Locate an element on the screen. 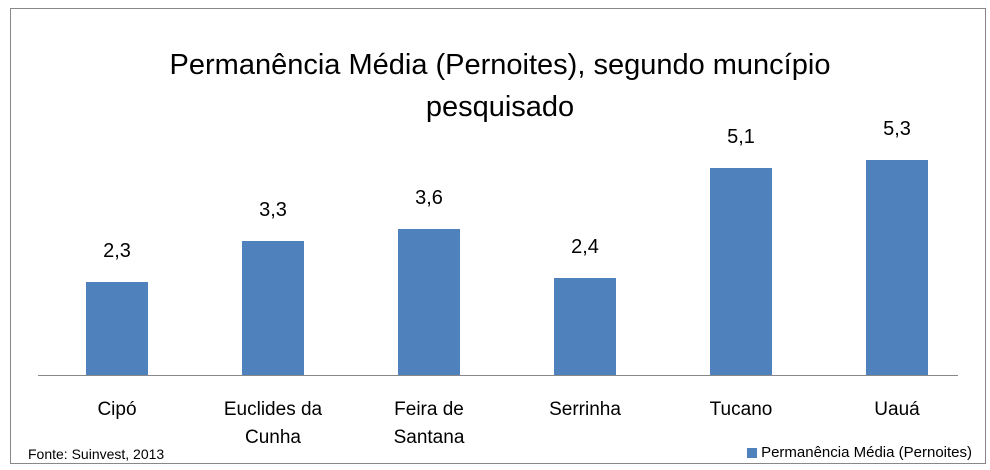 This screenshot has width=990, height=470. legend: Permanência Média (Pernoites) is located at coordinates (859, 452).